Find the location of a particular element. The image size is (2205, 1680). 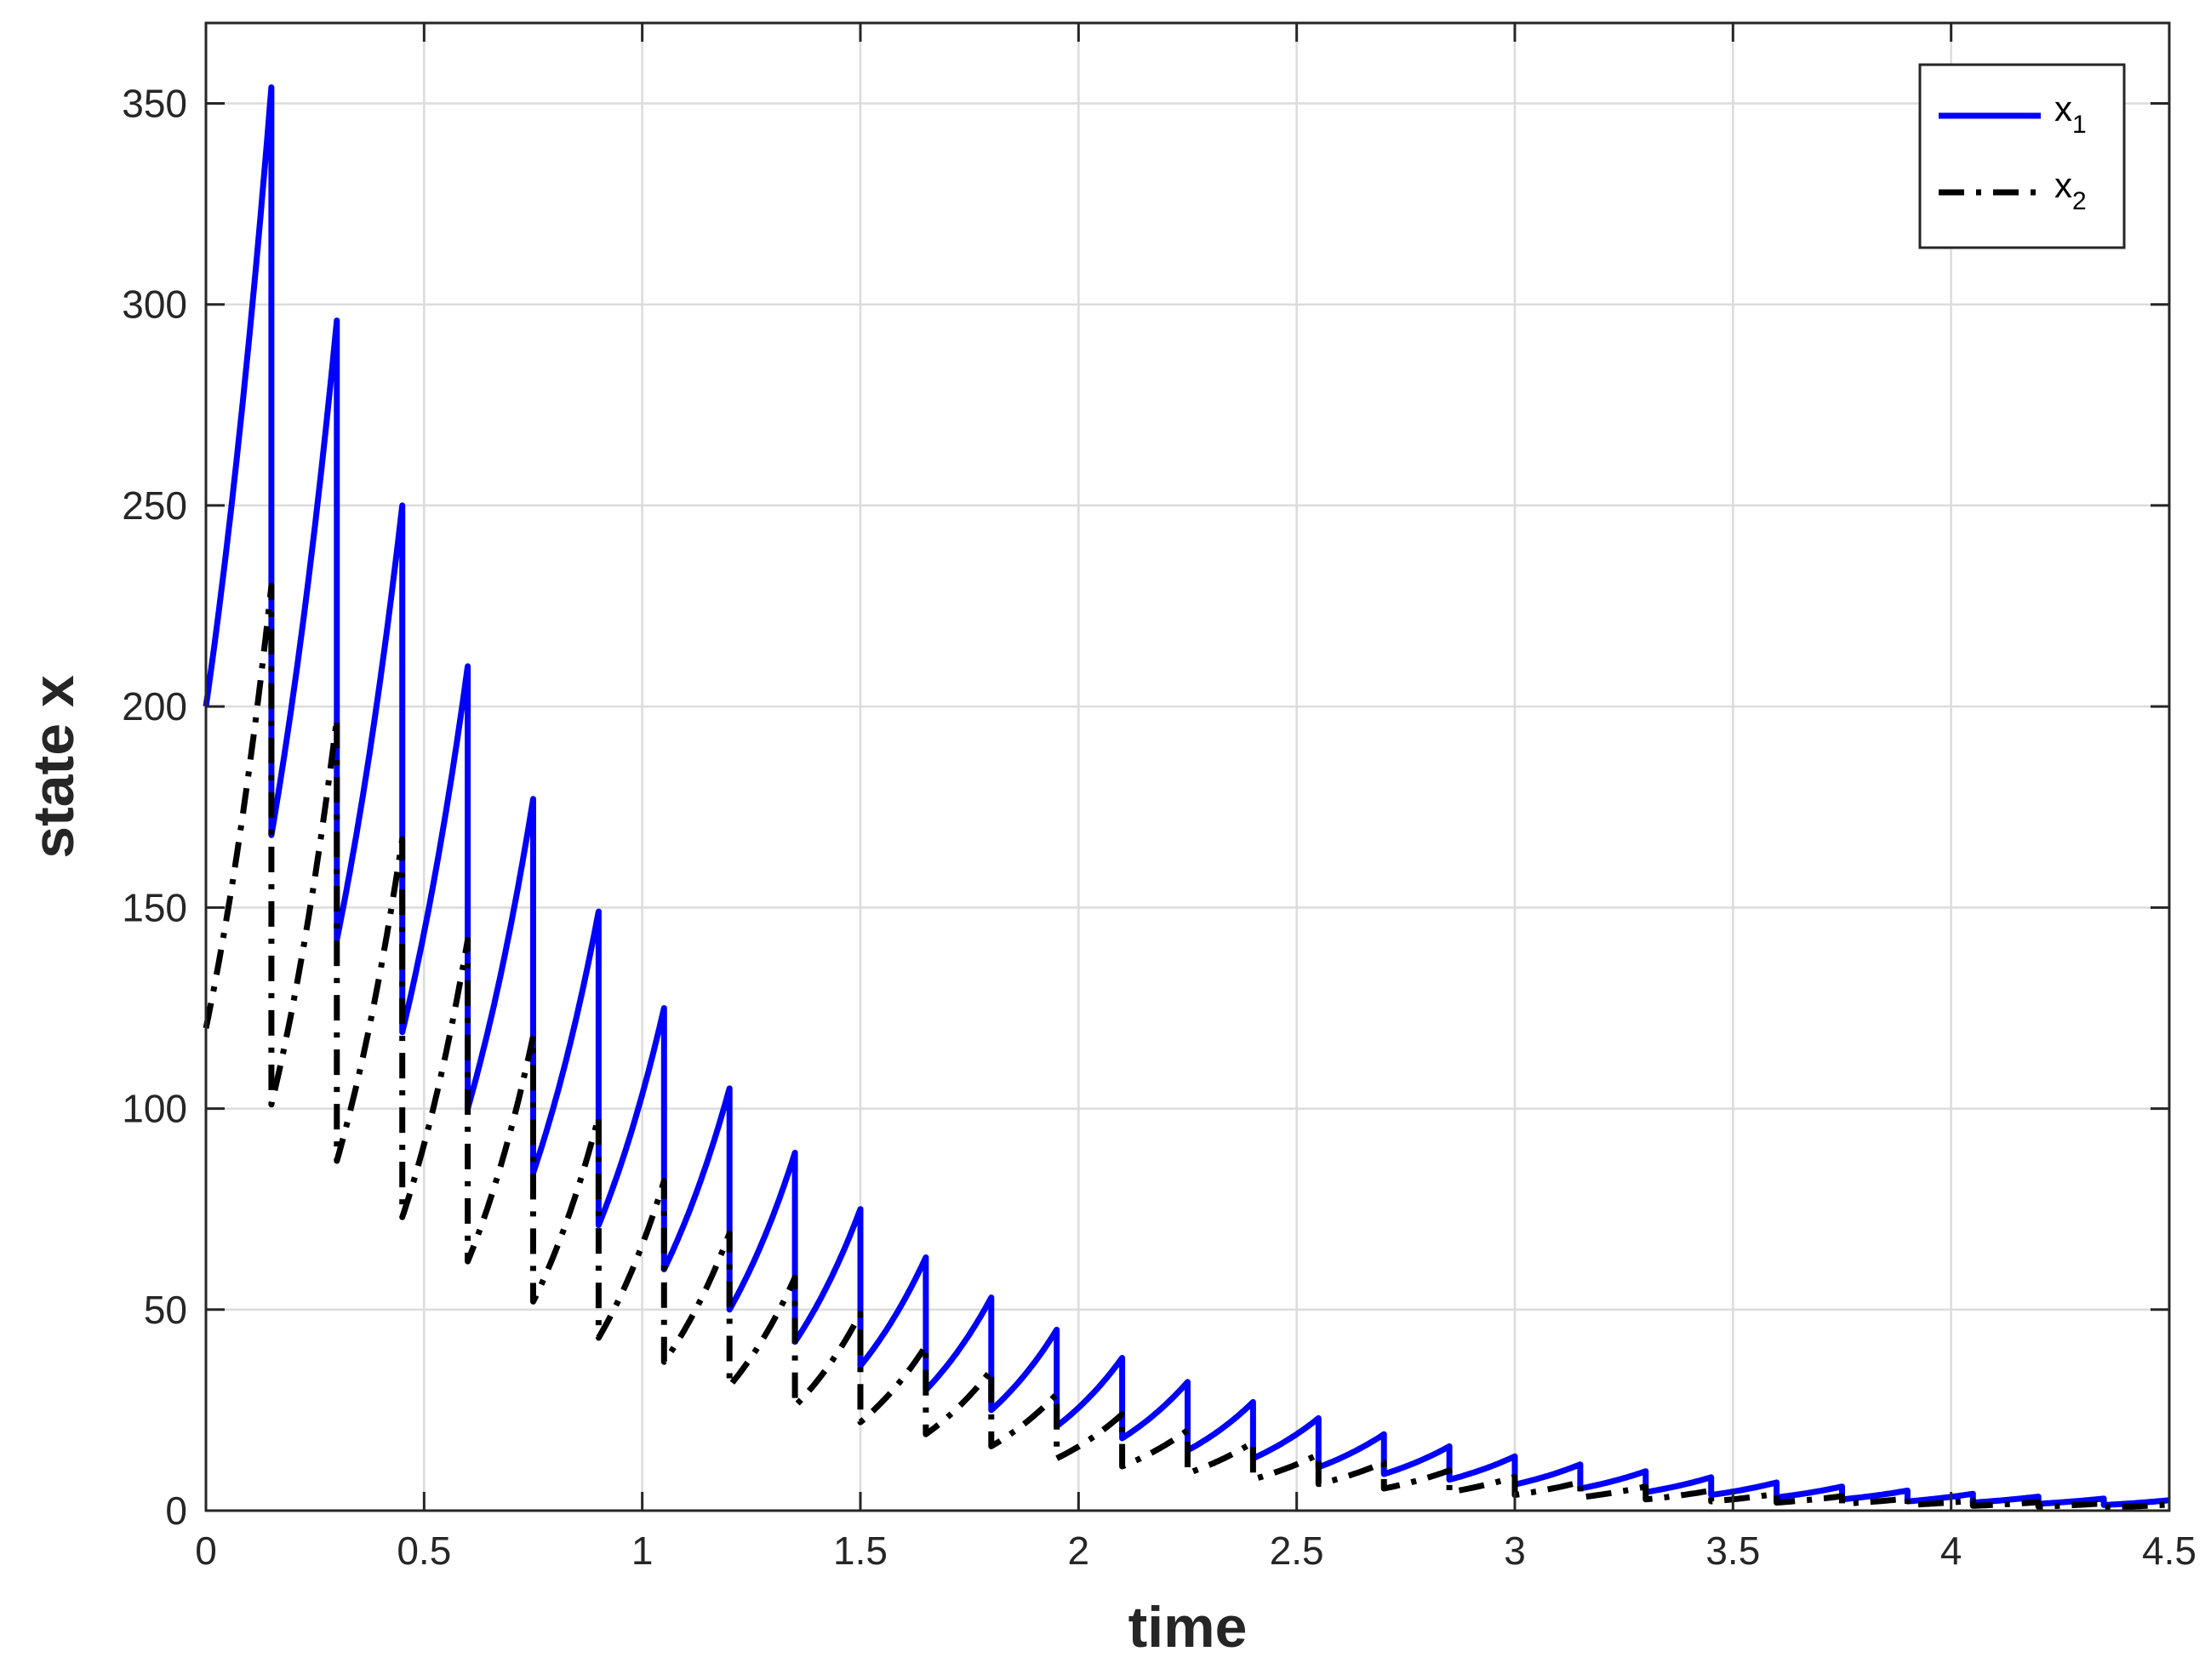

y-tick-label: 250 is located at coordinates (154, 505).